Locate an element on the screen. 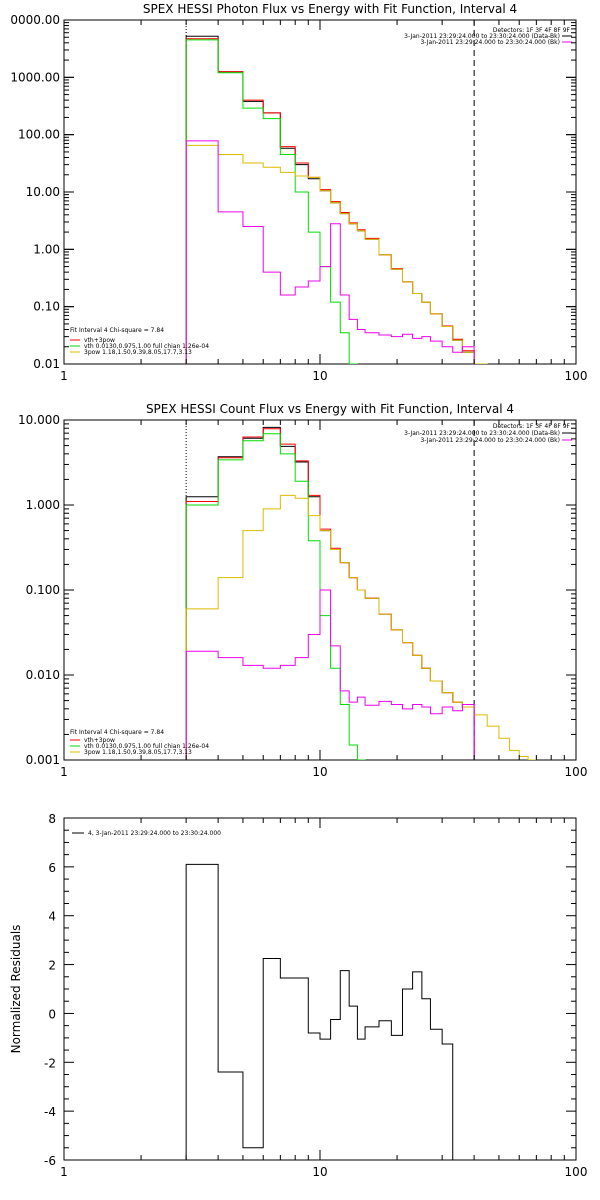 This screenshot has height=1200, width=600. y-axis-label: Normalized Residuals is located at coordinates (16, 989).